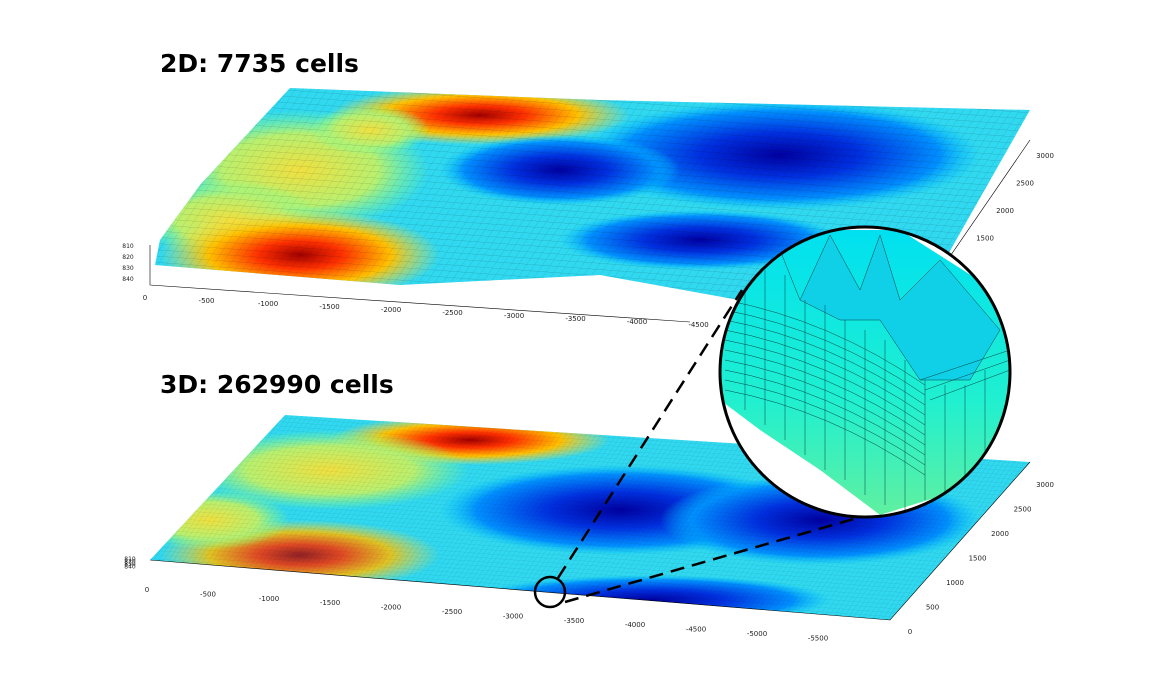 The height and width of the screenshot is (695, 1149). Describe the element at coordinates (932, 608) in the screenshot. I see `y-tick-label: 500` at that location.